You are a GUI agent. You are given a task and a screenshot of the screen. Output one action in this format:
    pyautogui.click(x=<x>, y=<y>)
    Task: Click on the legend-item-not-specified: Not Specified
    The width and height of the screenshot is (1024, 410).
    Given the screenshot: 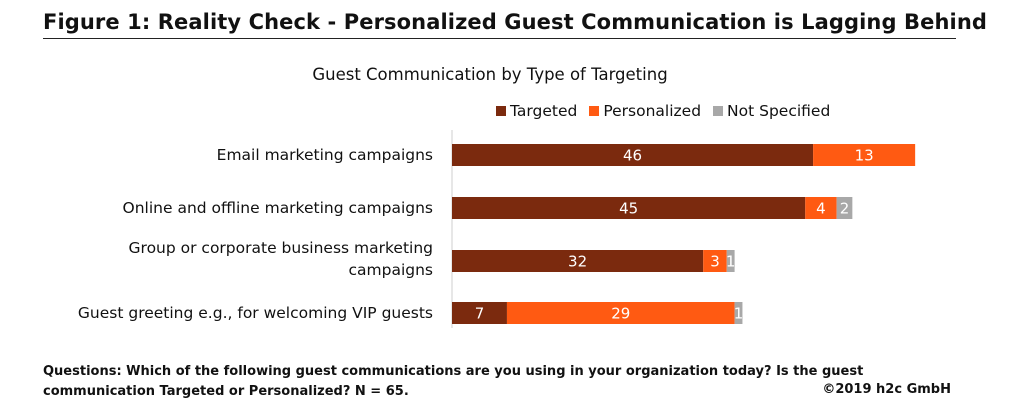 What is the action you would take?
    pyautogui.click(x=771, y=111)
    